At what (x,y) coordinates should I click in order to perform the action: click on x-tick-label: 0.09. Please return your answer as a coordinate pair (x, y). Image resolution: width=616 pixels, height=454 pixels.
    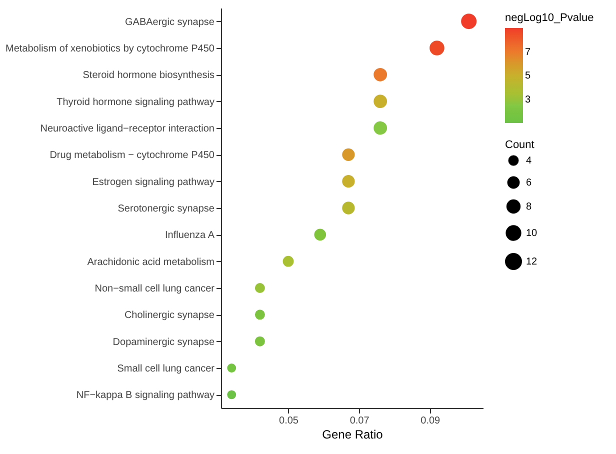
    Looking at the image, I should click on (430, 421).